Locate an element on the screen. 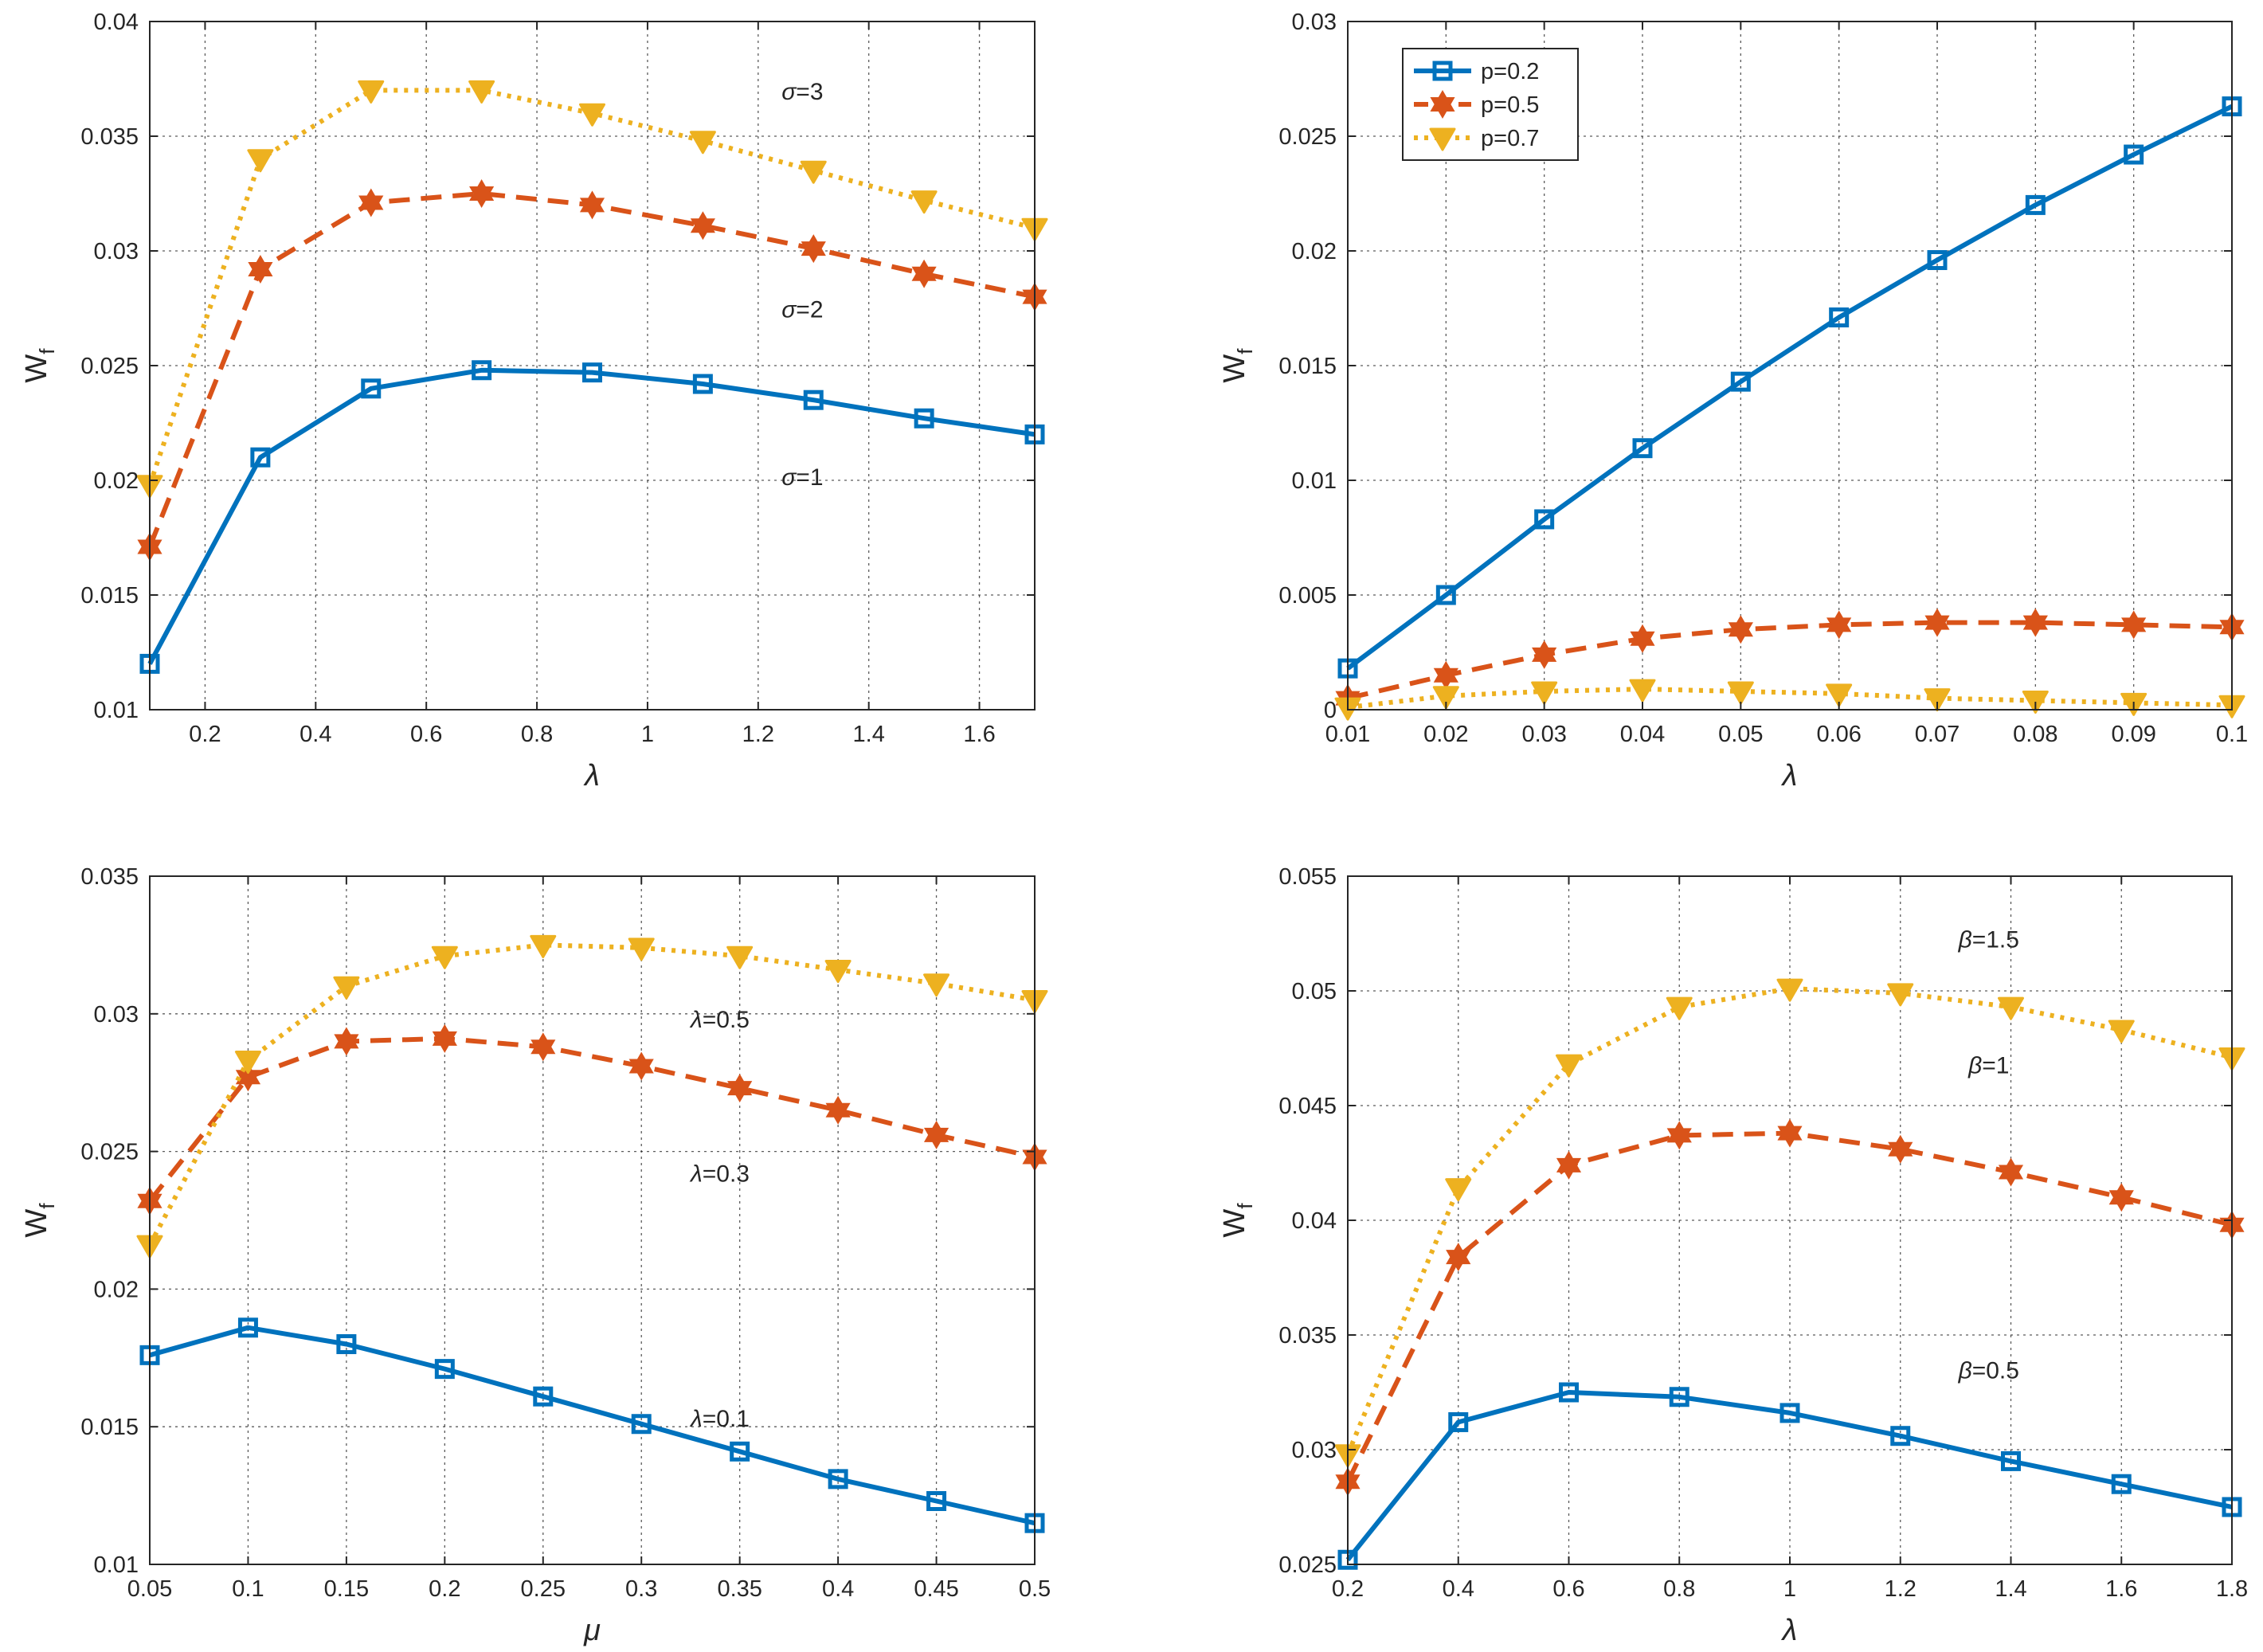 Image resolution: width=2263 pixels, height=1652 pixels. legend: p=0.2 p=0.5 p=0.7 is located at coordinates (1491, 104).